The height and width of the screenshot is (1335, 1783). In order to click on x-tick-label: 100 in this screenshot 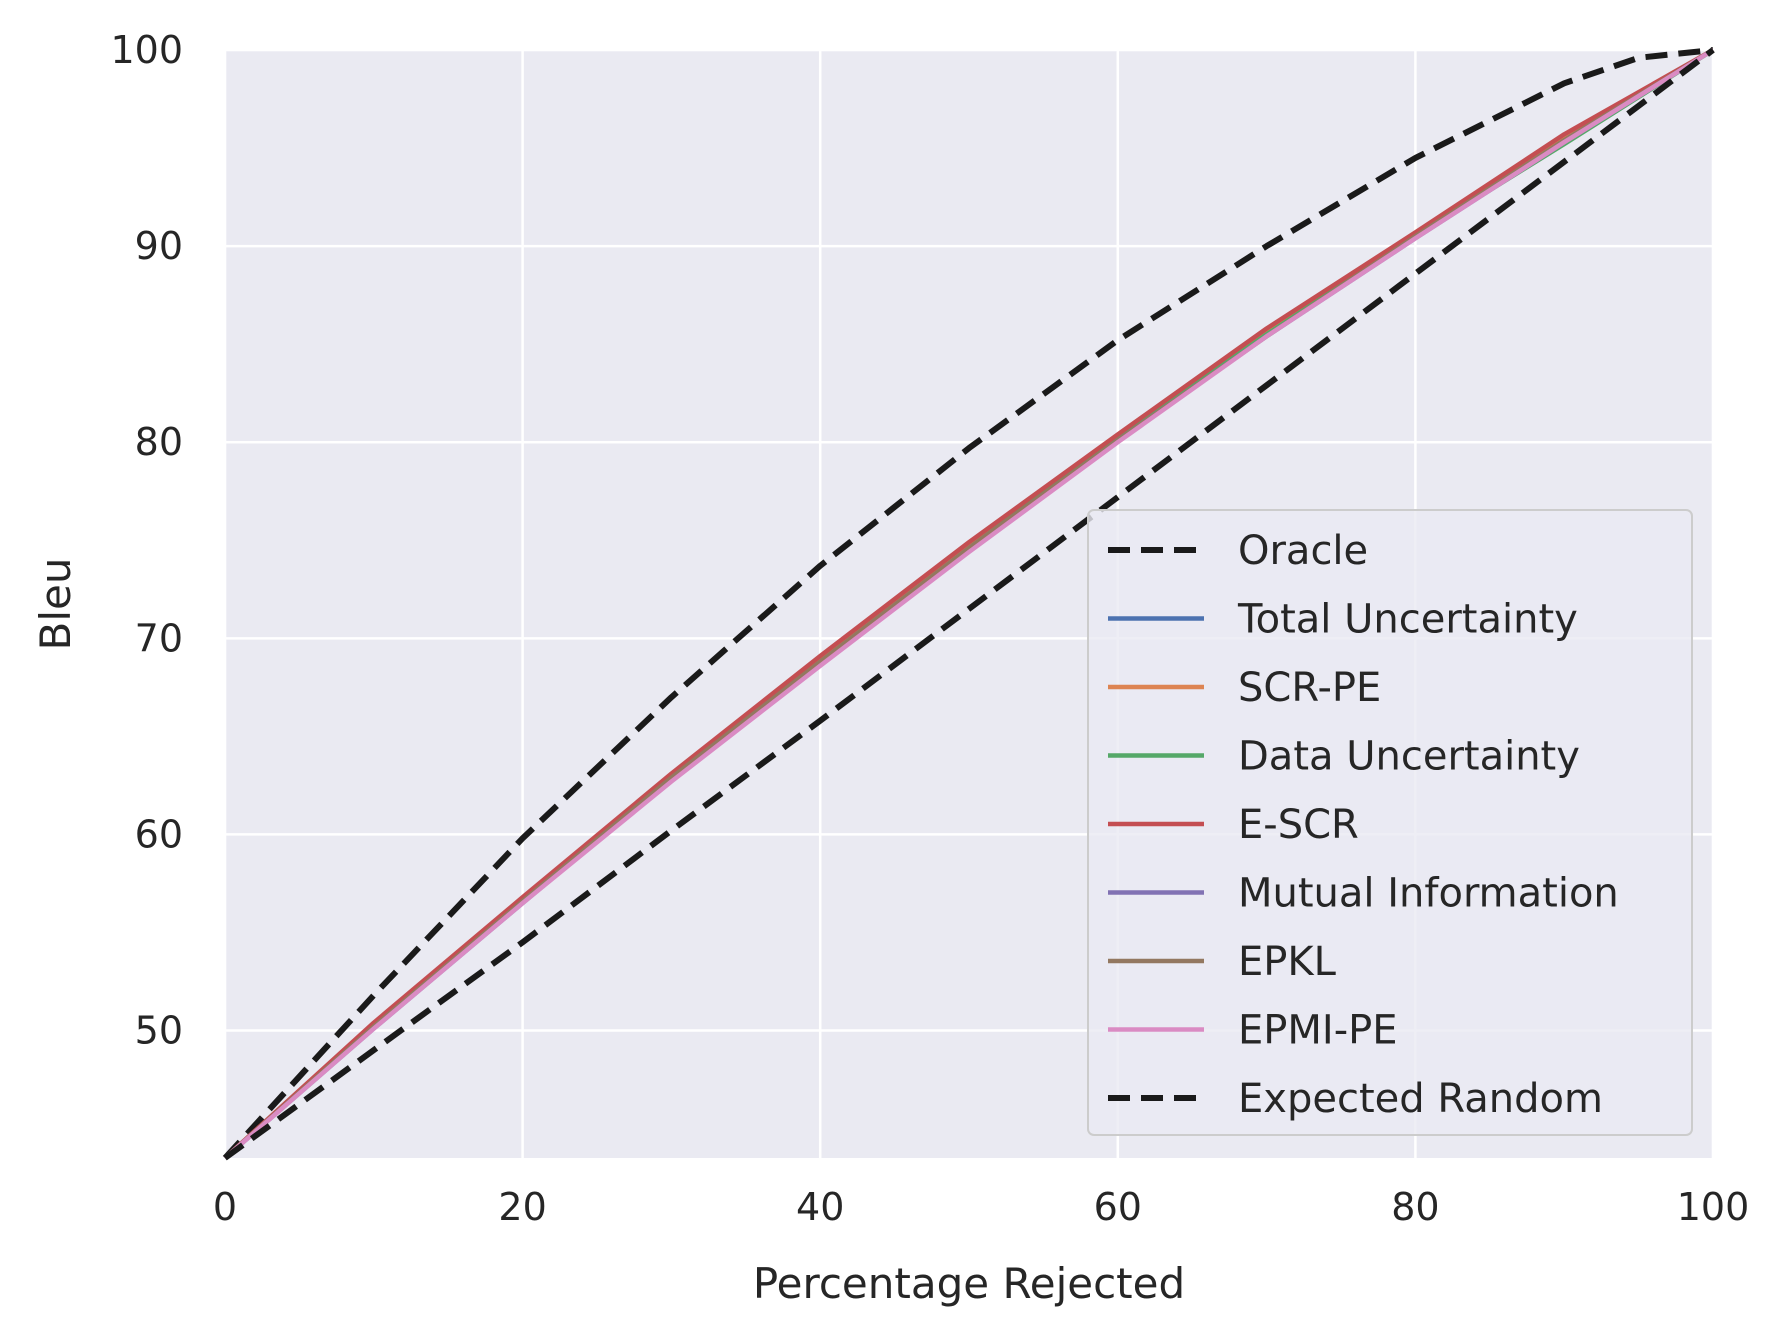, I will do `click(1713, 1207)`.